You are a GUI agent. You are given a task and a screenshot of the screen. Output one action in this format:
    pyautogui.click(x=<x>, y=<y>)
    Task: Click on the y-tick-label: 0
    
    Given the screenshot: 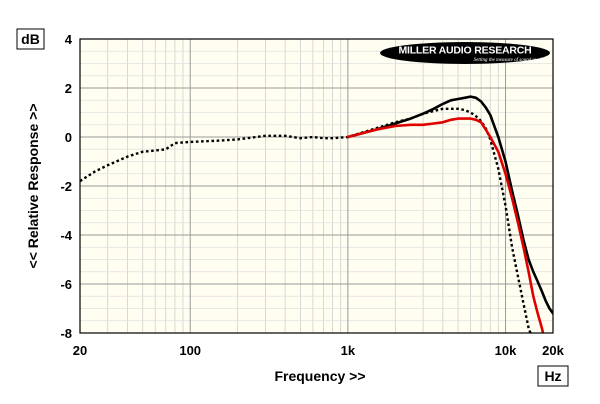 What is the action you would take?
    pyautogui.click(x=68, y=137)
    